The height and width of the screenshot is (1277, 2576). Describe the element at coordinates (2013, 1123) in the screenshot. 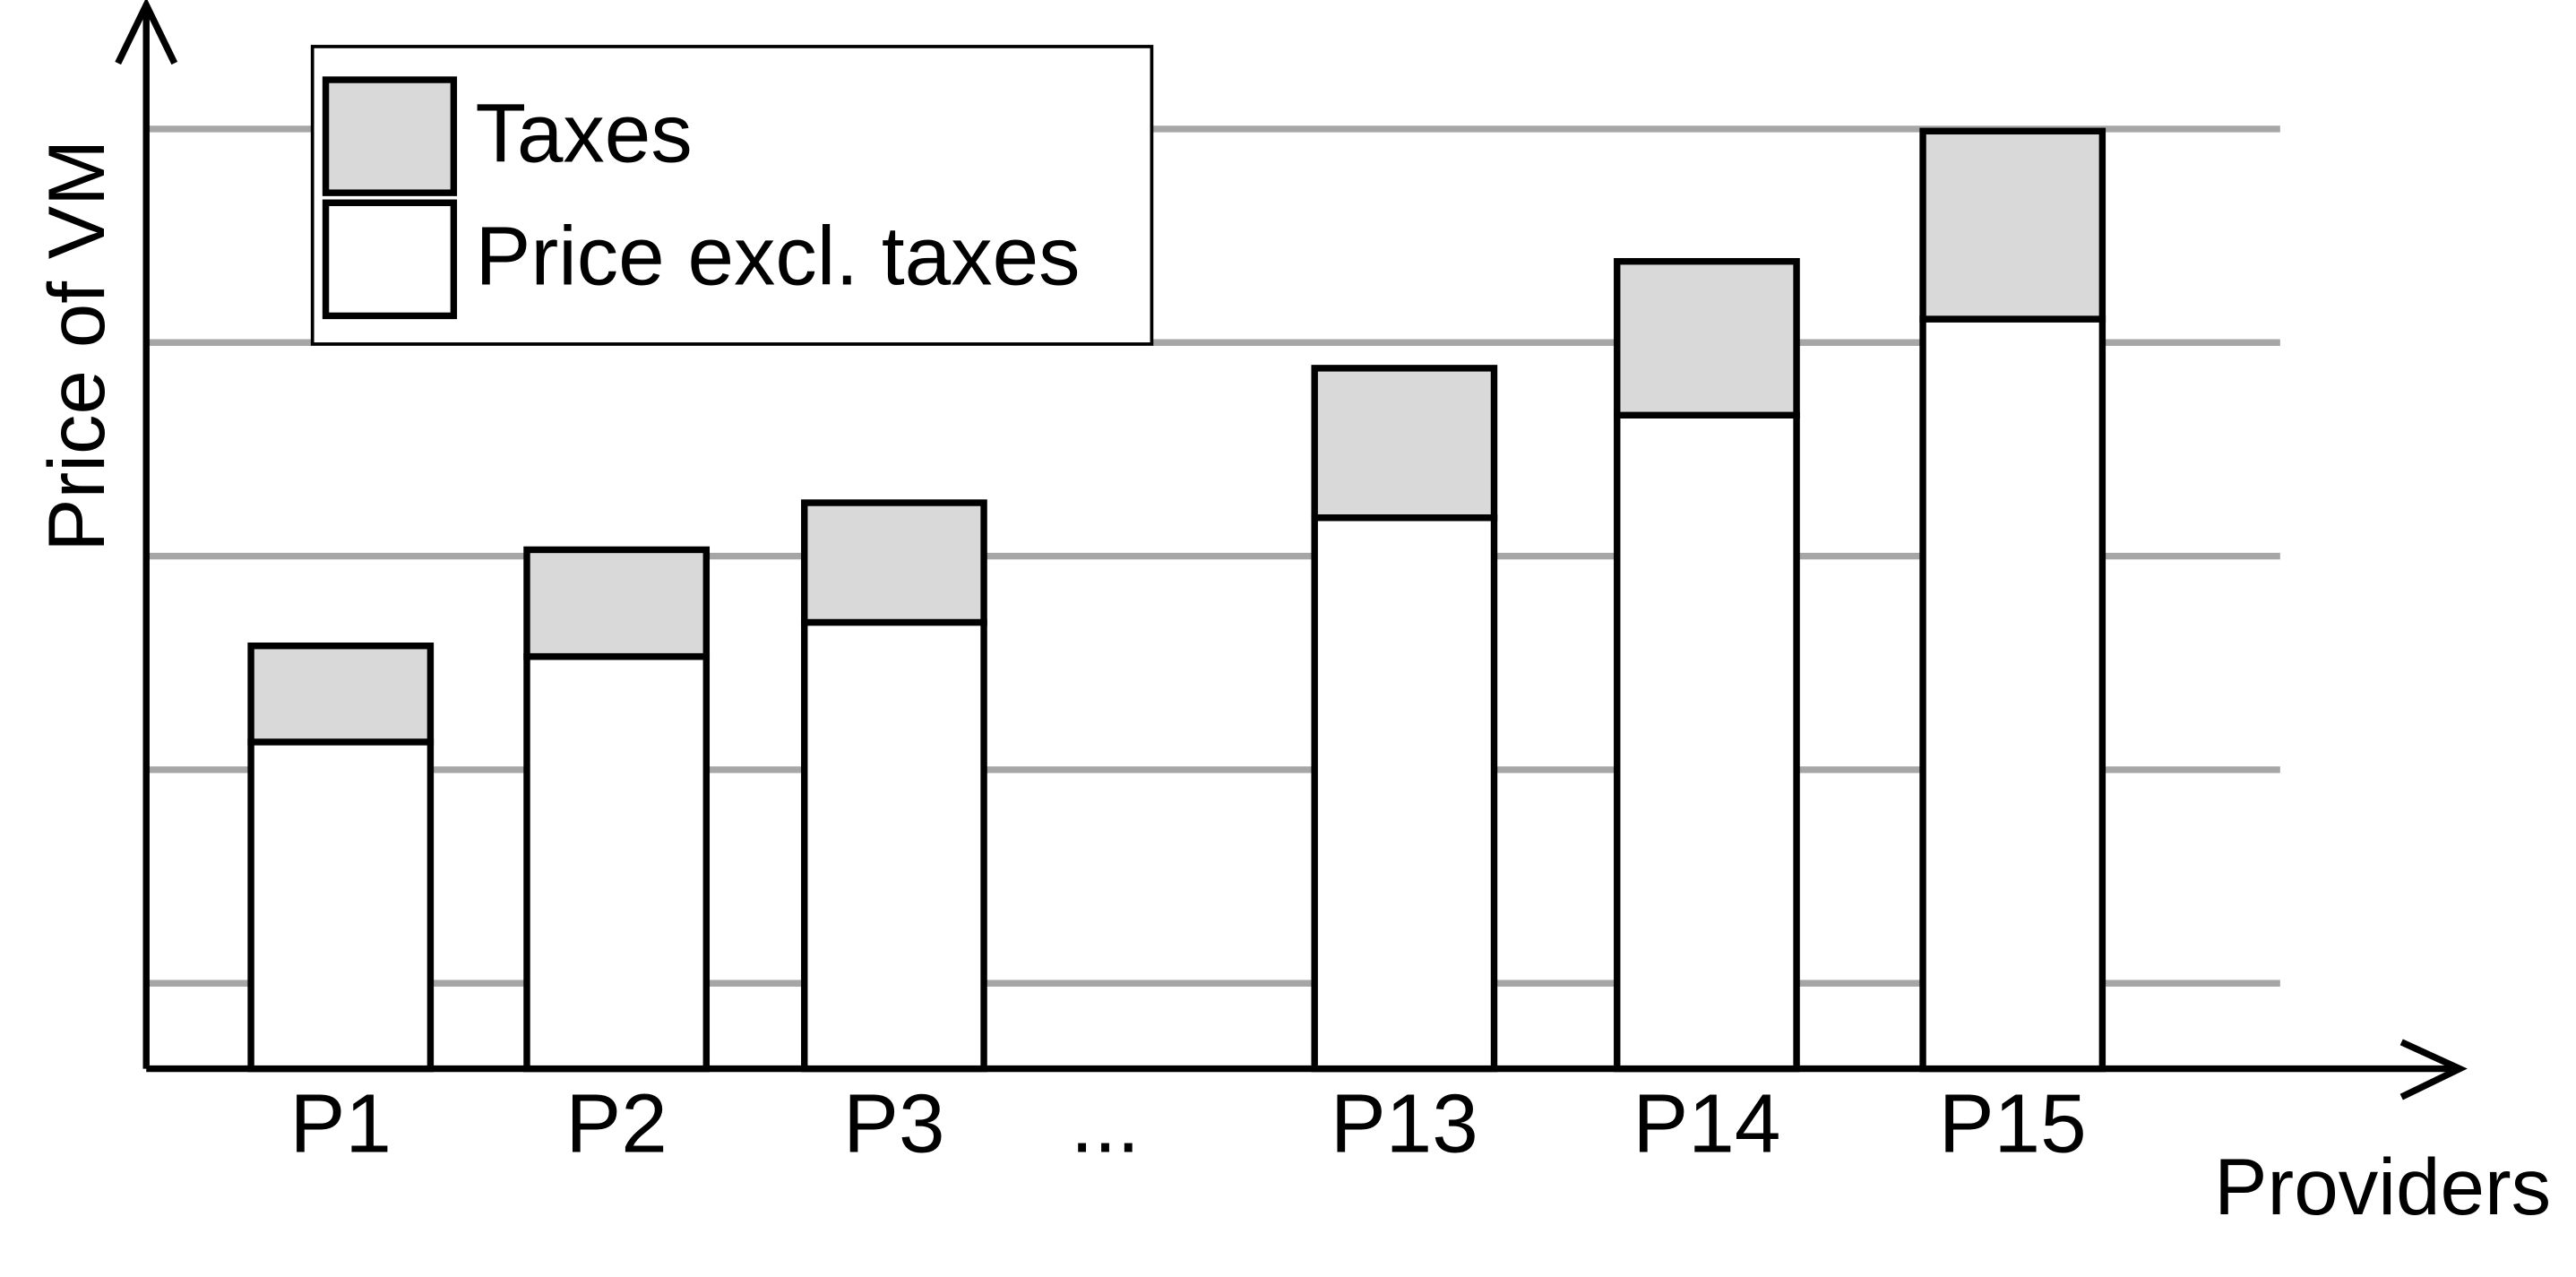

I see `x-tick-label: P15` at that location.